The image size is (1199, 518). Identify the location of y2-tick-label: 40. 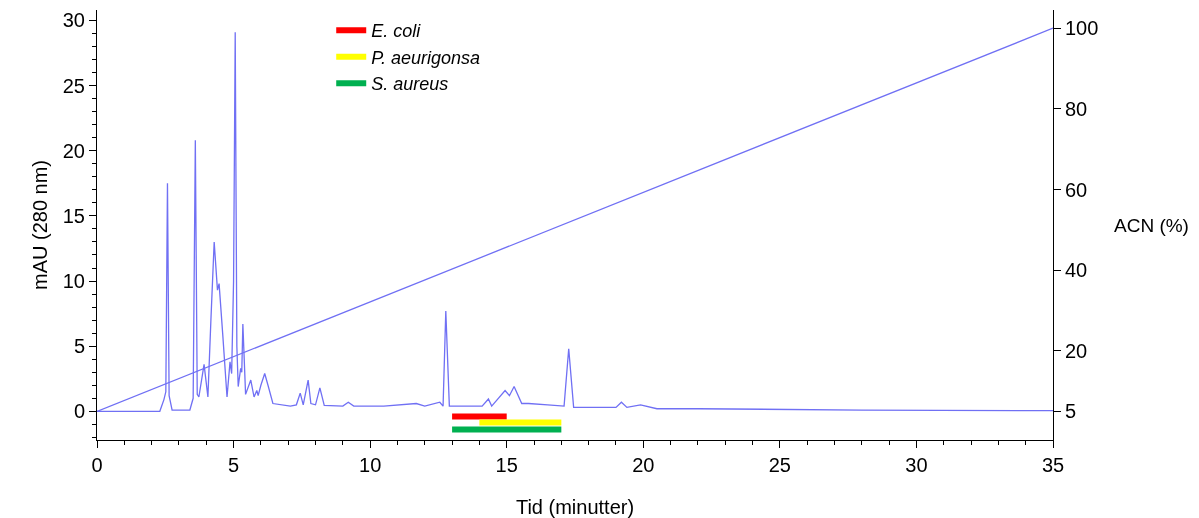
(1076, 270).